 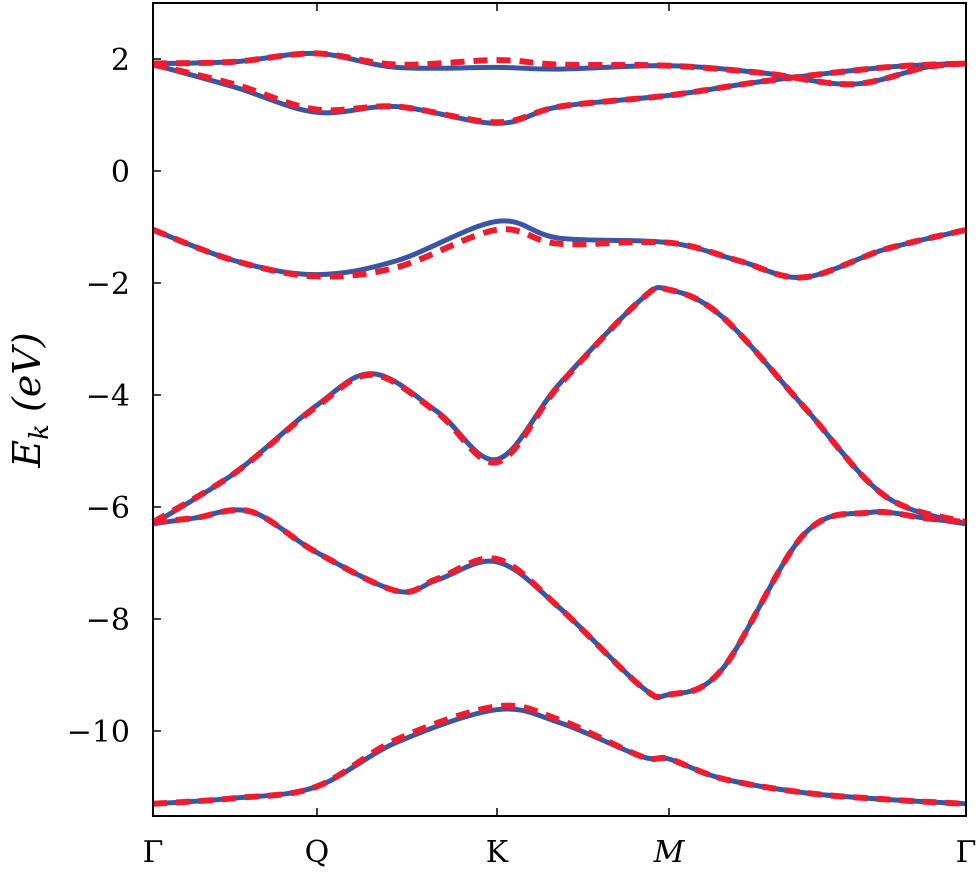 What do you see at coordinates (108, 396) in the screenshot?
I see `y-tick-label: −4` at bounding box center [108, 396].